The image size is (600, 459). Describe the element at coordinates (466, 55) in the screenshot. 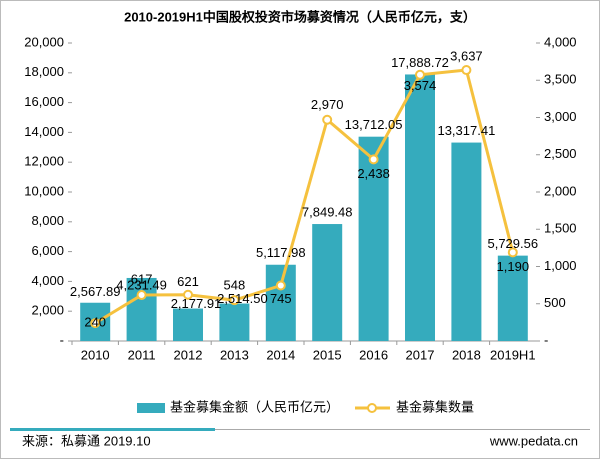

I see `line-value-label: 3,637` at that location.